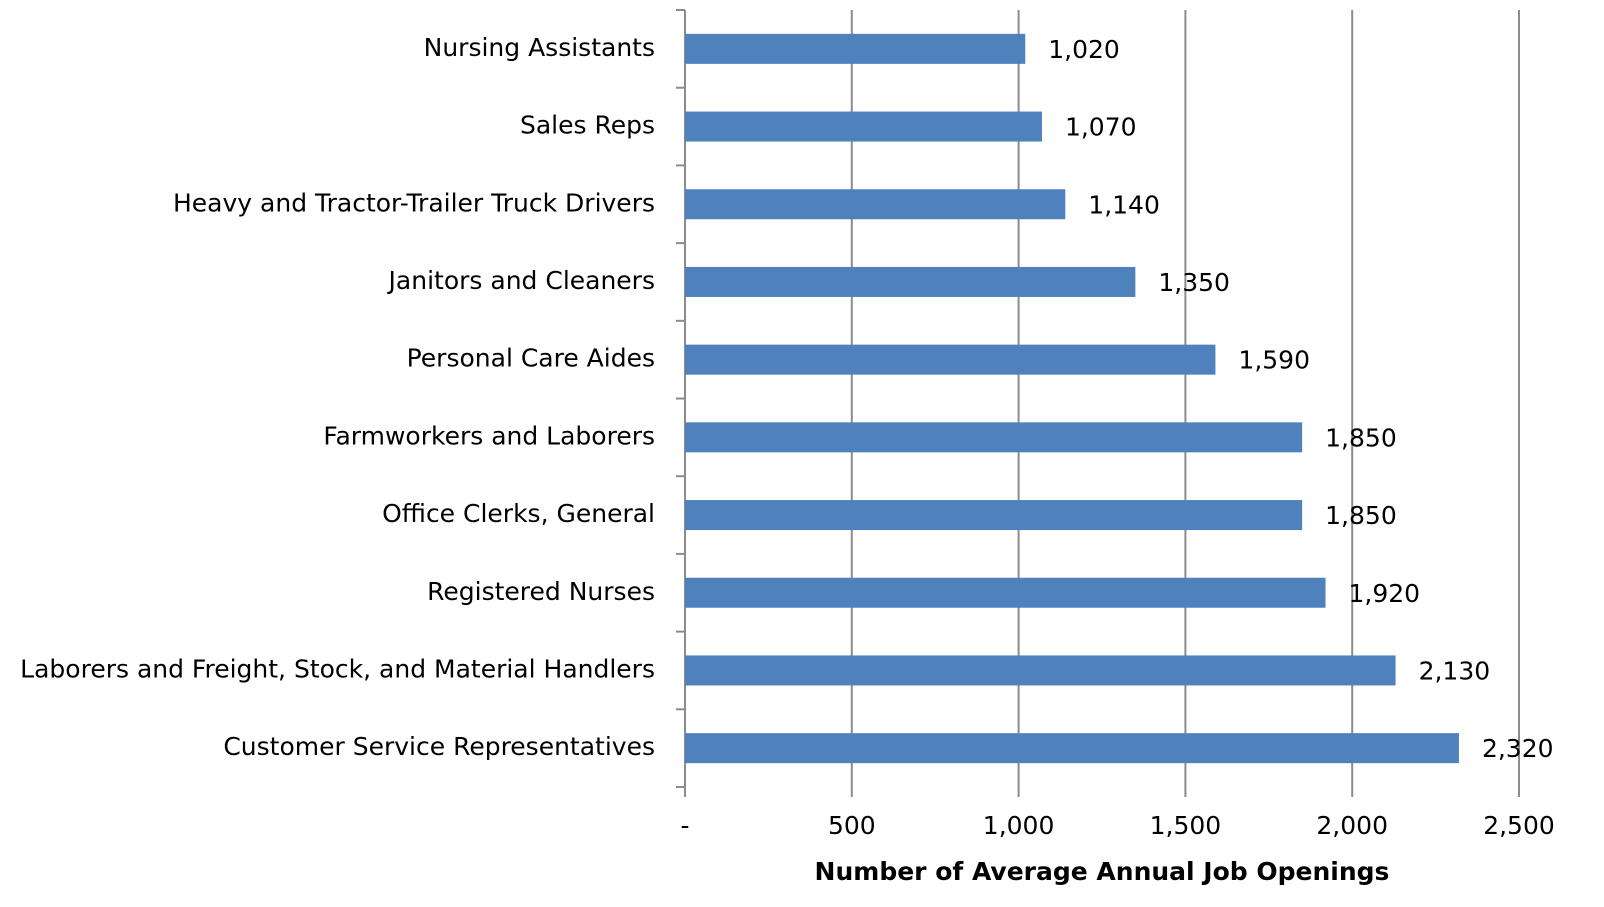 The width and height of the screenshot is (1604, 907). I want to click on x-tick-label: 500, so click(852, 825).